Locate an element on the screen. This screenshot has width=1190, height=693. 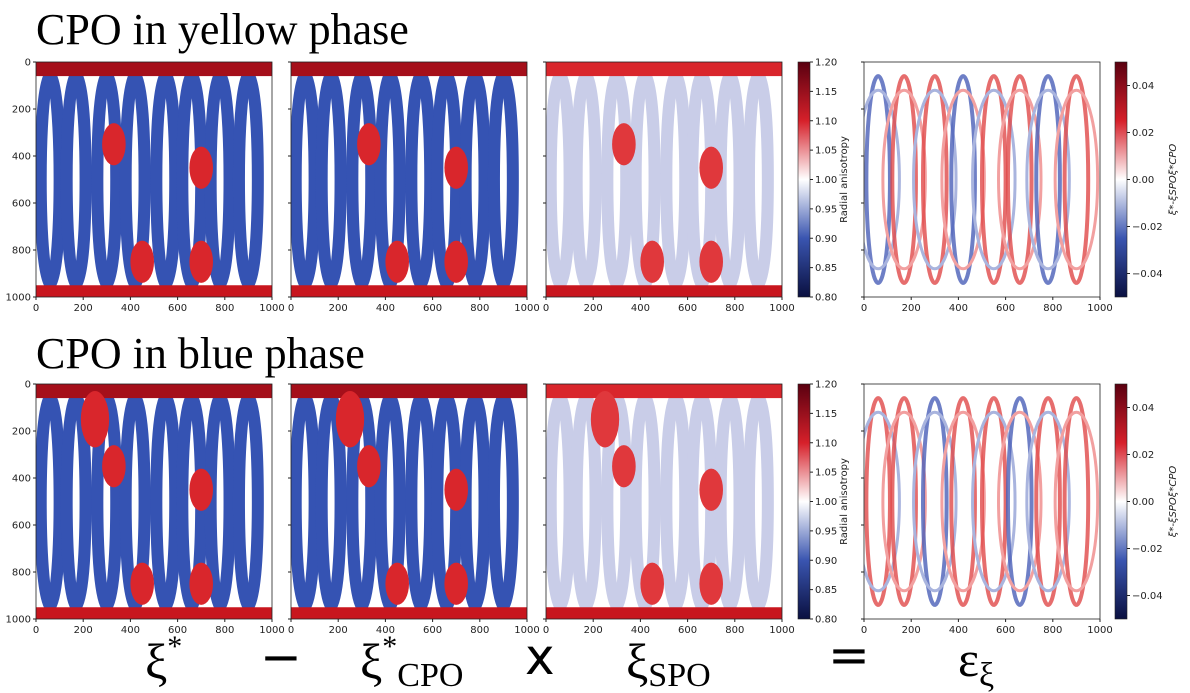
y-tick-label: 800 is located at coordinates (21, 251).